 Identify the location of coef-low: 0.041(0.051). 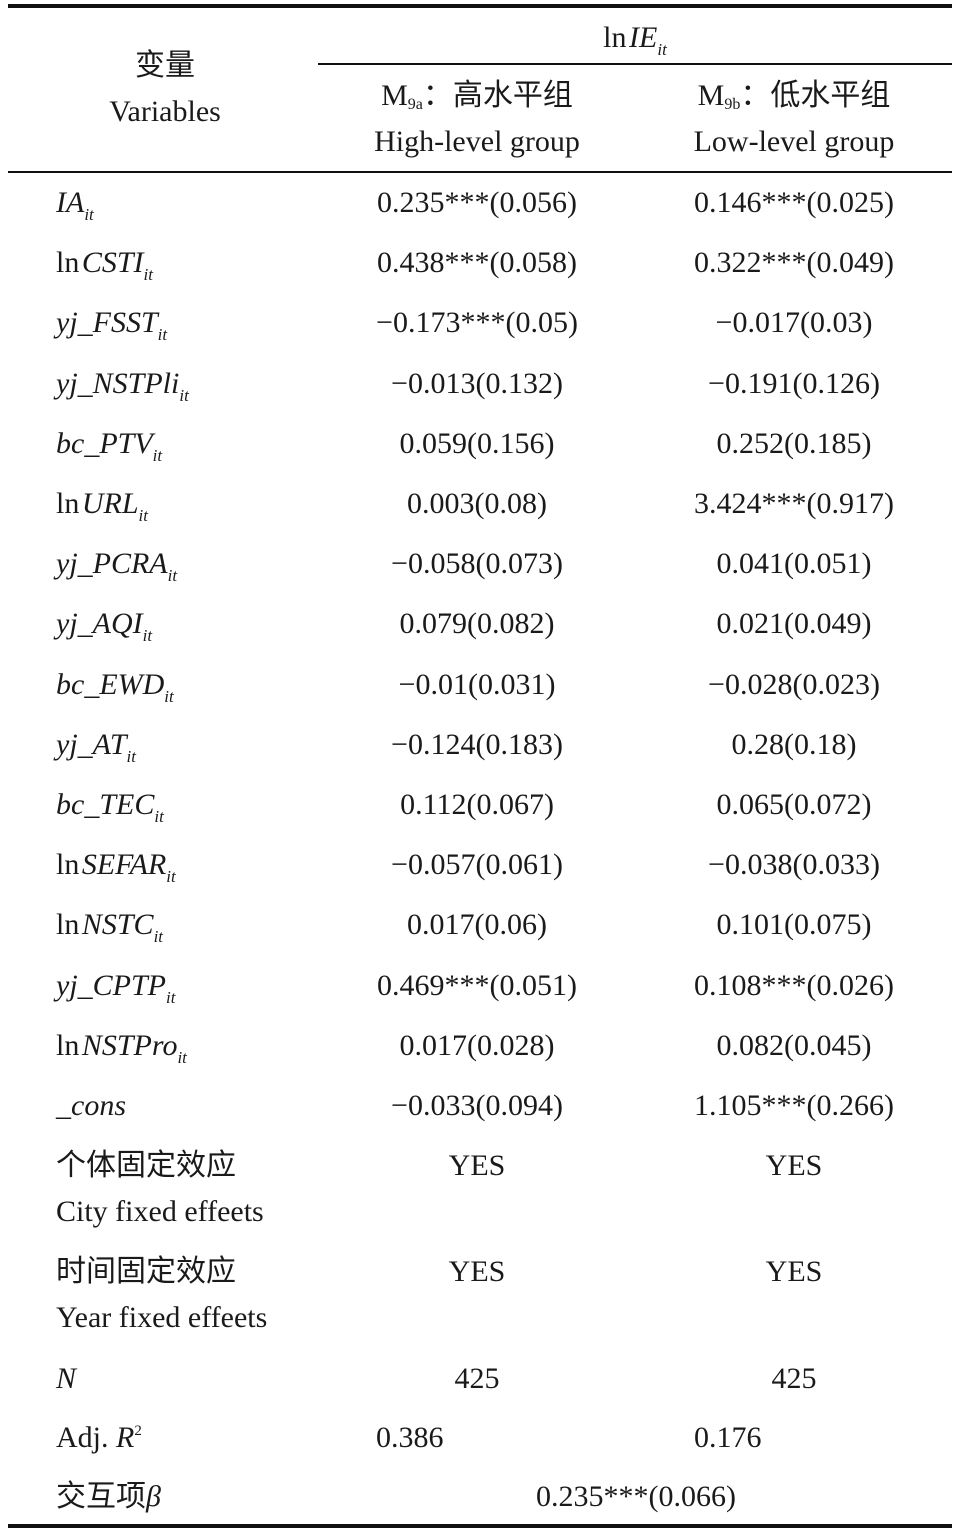
(794, 564).